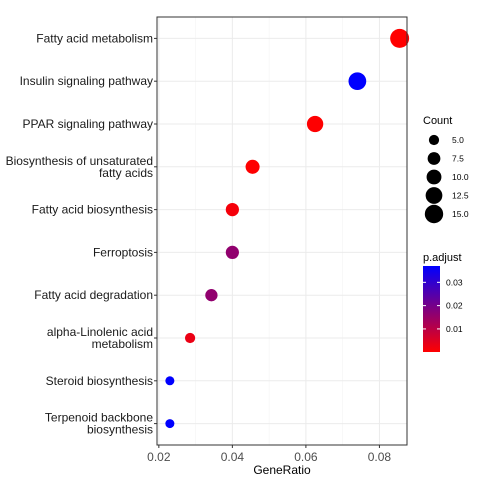 The height and width of the screenshot is (480, 480). What do you see at coordinates (94, 38) in the screenshot?
I see `category-label: Fatty acid metabolism` at bounding box center [94, 38].